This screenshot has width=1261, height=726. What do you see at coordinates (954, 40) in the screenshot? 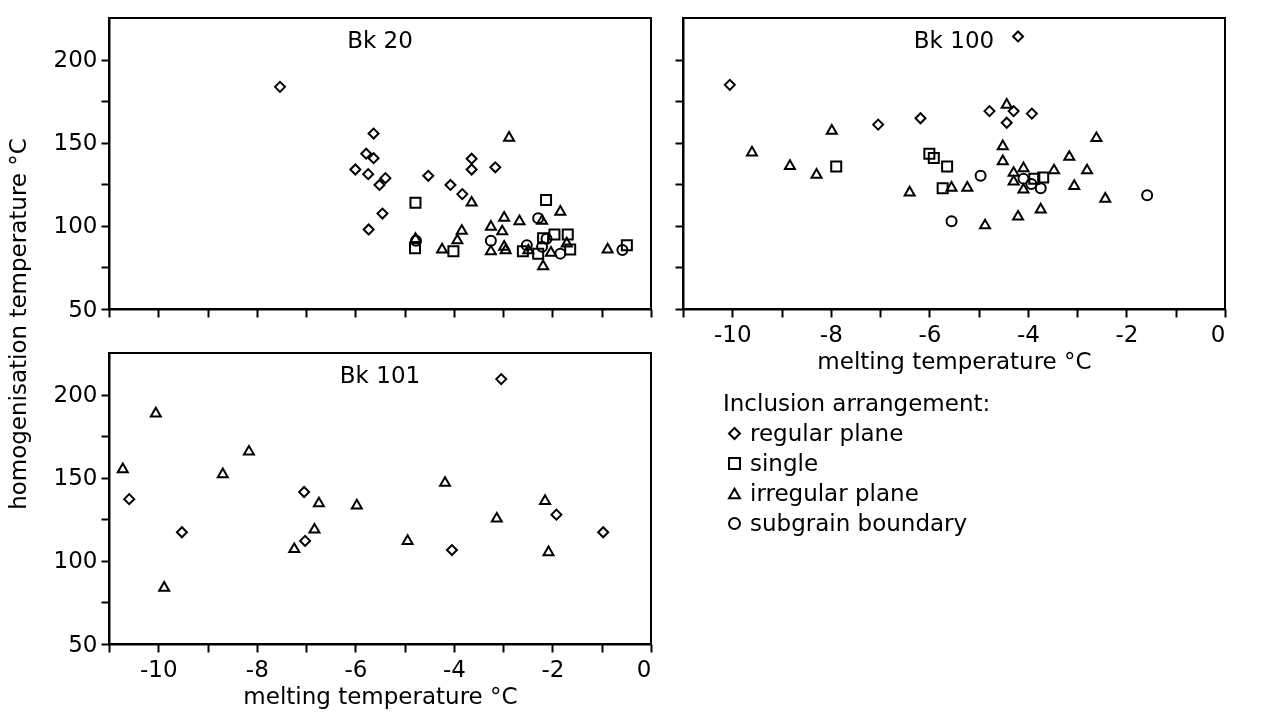
I see `chart-title: Bk 100` at bounding box center [954, 40].